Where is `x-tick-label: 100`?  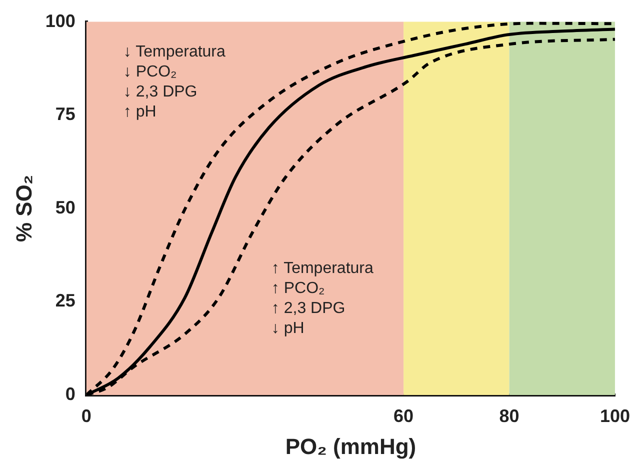 x-tick-label: 100 is located at coordinates (615, 416).